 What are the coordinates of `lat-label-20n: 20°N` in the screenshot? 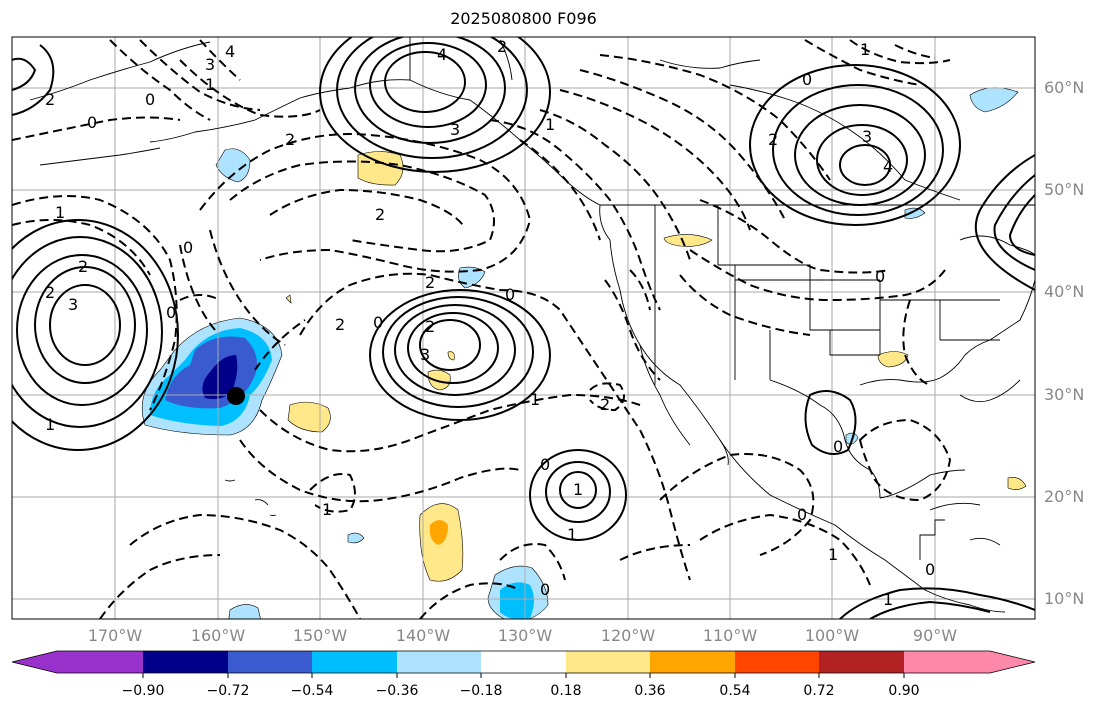 It's located at (1064, 496).